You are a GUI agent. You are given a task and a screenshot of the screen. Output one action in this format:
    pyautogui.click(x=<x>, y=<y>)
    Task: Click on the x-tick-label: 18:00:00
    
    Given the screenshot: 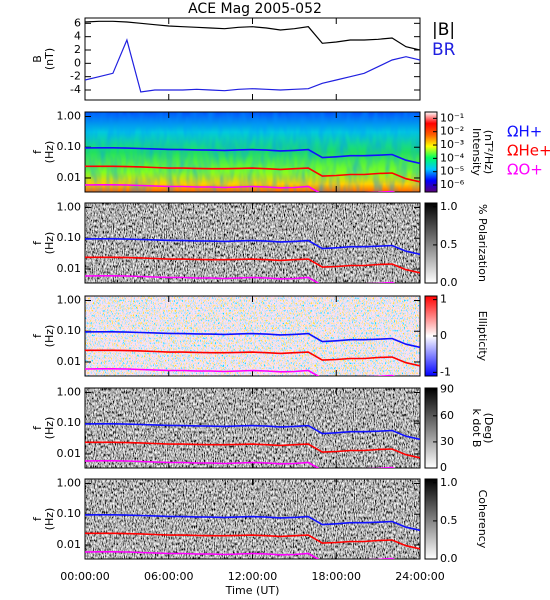 What is the action you would take?
    pyautogui.click(x=336, y=576)
    